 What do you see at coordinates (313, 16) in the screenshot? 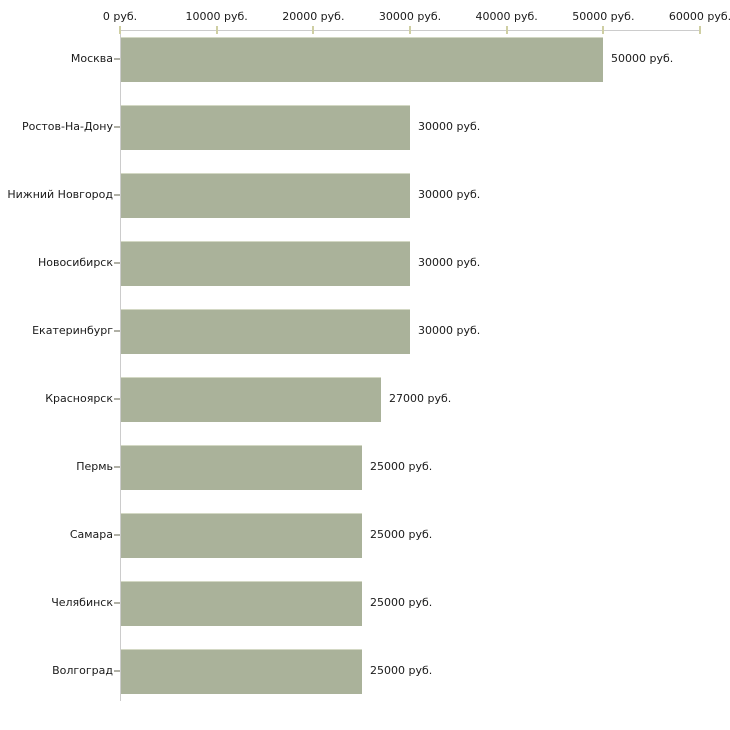
I see `x-axis-tick-label: 20000 руб.` at bounding box center [313, 16].